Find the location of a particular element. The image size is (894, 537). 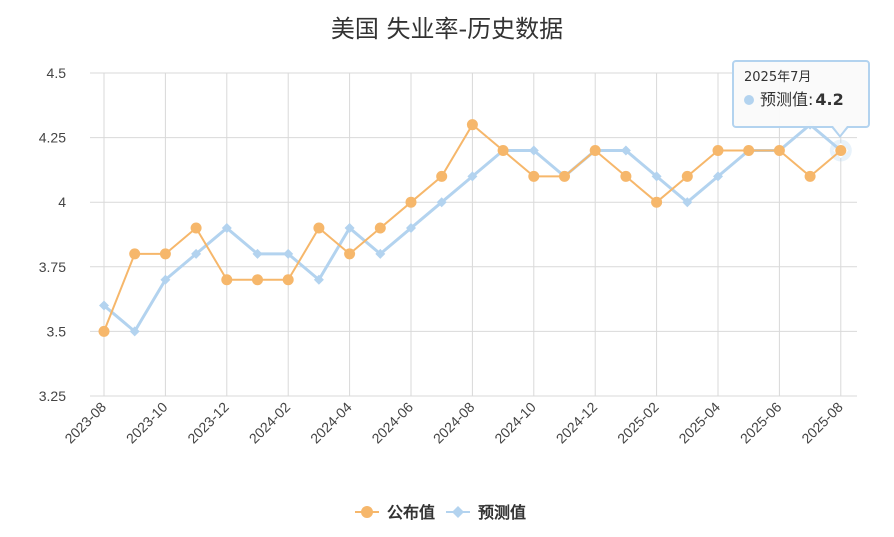

x-tick-label: 2024-10 is located at coordinates (515, 423).